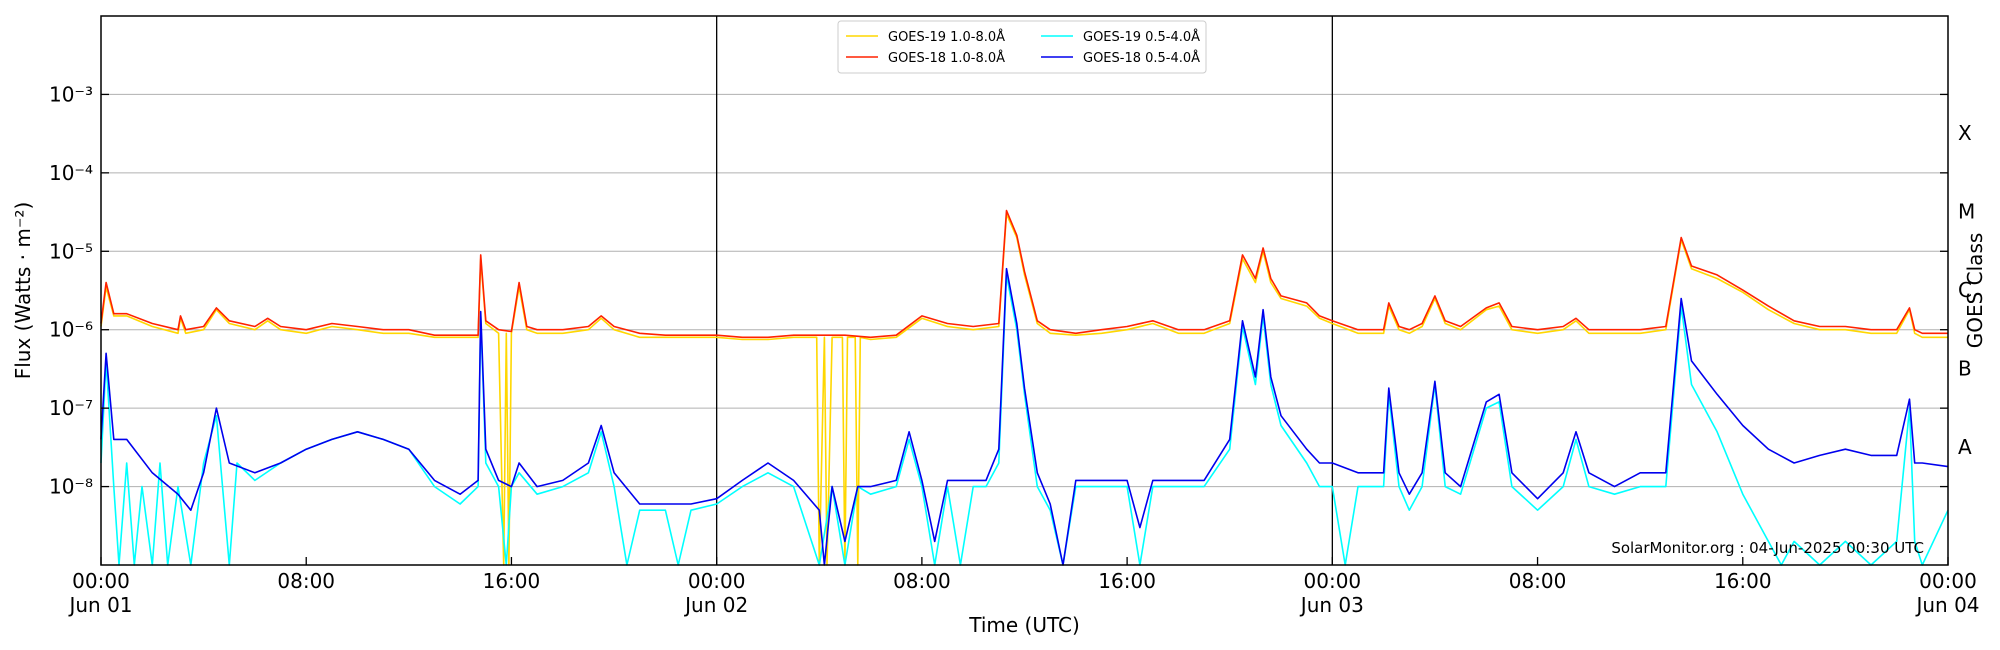 Image resolution: width=2000 pixels, height=650 pixels. Describe the element at coordinates (1966, 212) in the screenshot. I see `goes-class-label-m: M` at that location.